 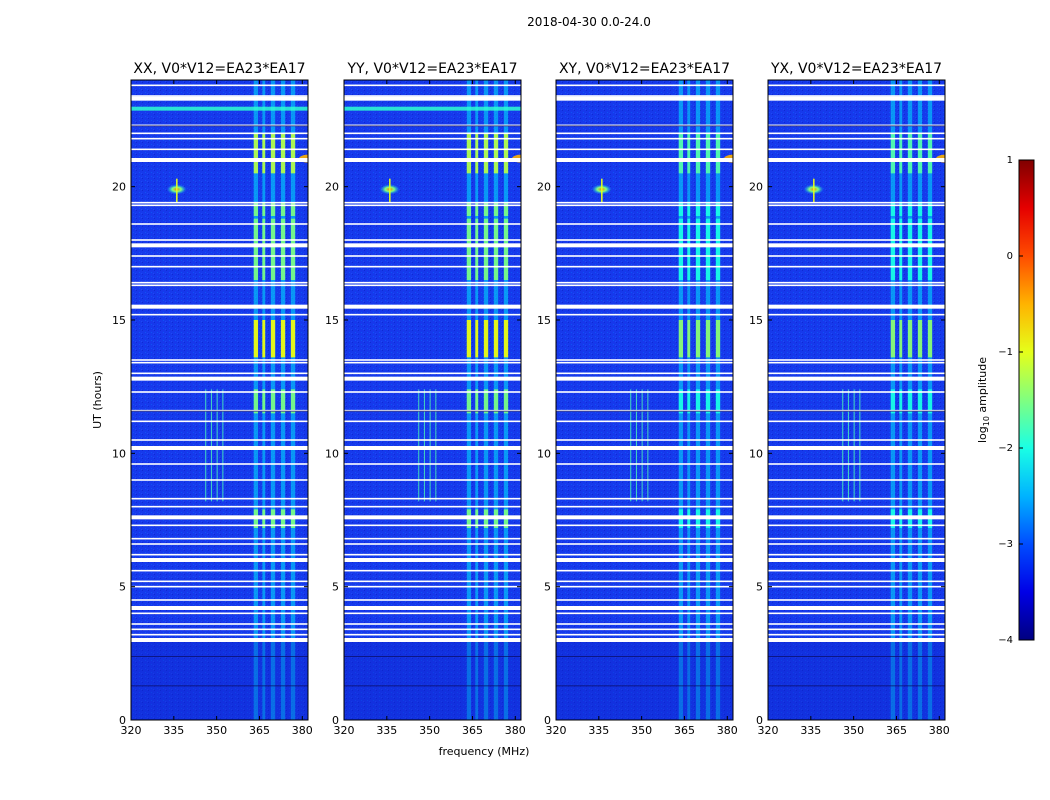 I want to click on colorbar-gradient, so click(x=1026, y=400).